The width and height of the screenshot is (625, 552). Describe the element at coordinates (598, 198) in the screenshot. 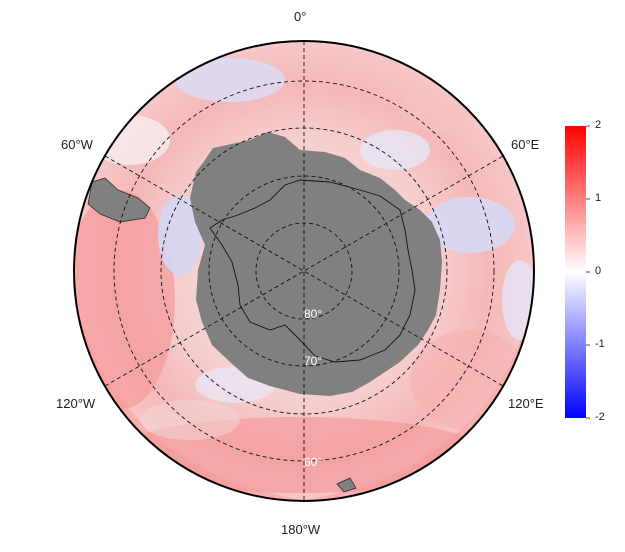

I see `colorbar-tick-1: 1` at that location.